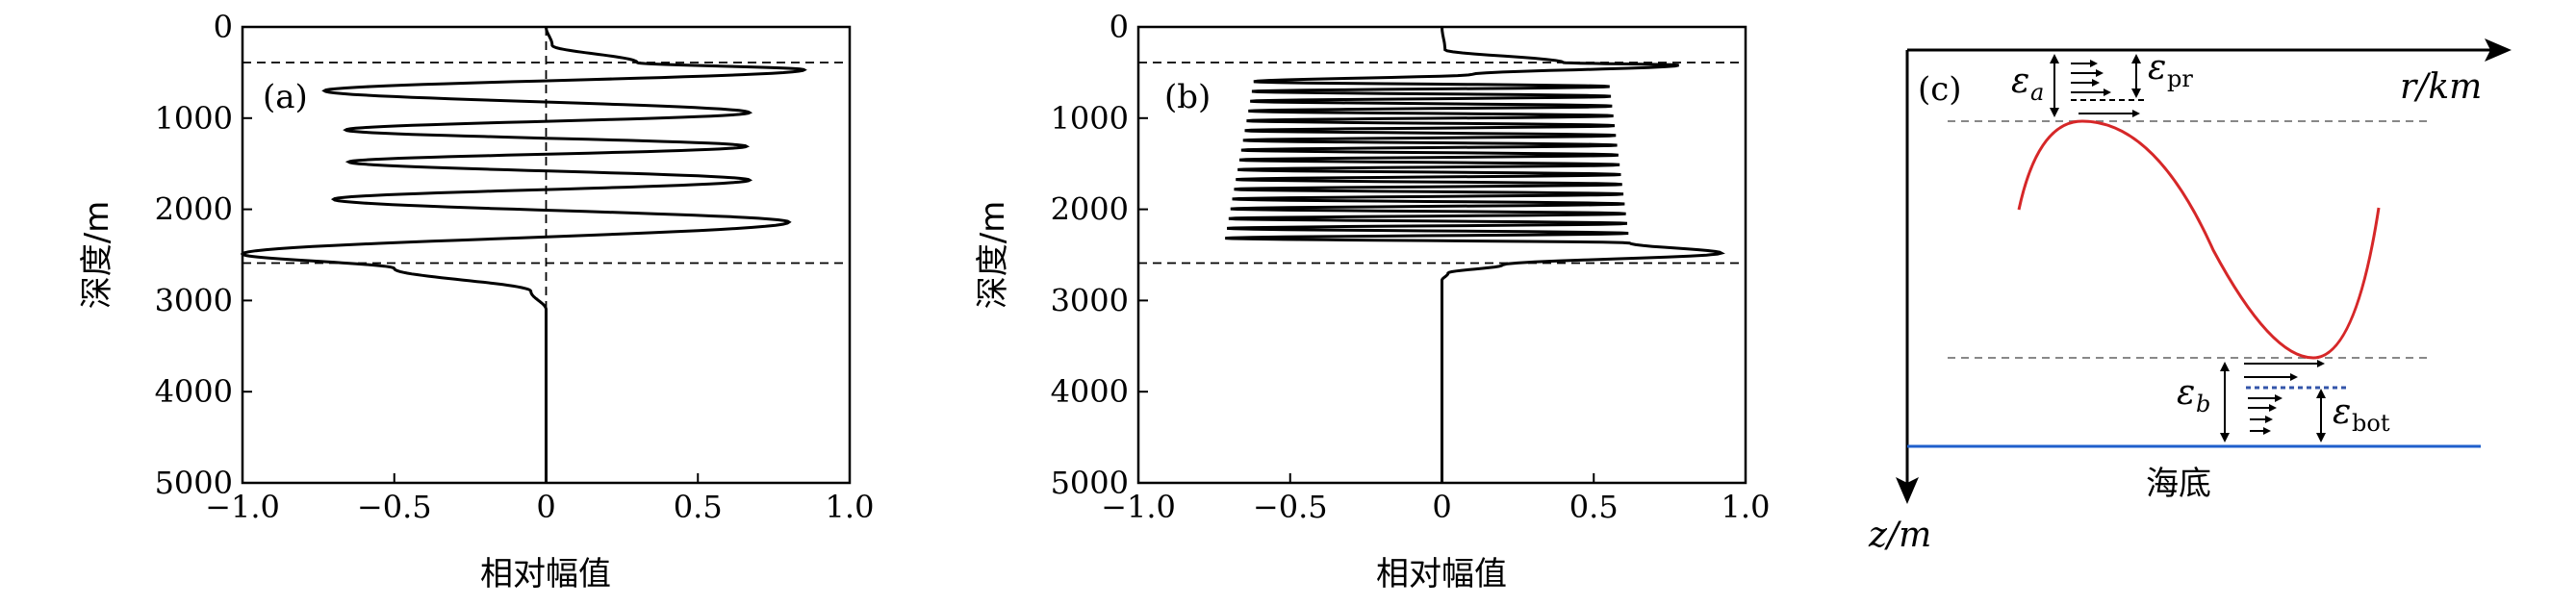 This screenshot has height=606, width=2576. Describe the element at coordinates (2037, 93) in the screenshot. I see `eps-a-subscript: a` at that location.